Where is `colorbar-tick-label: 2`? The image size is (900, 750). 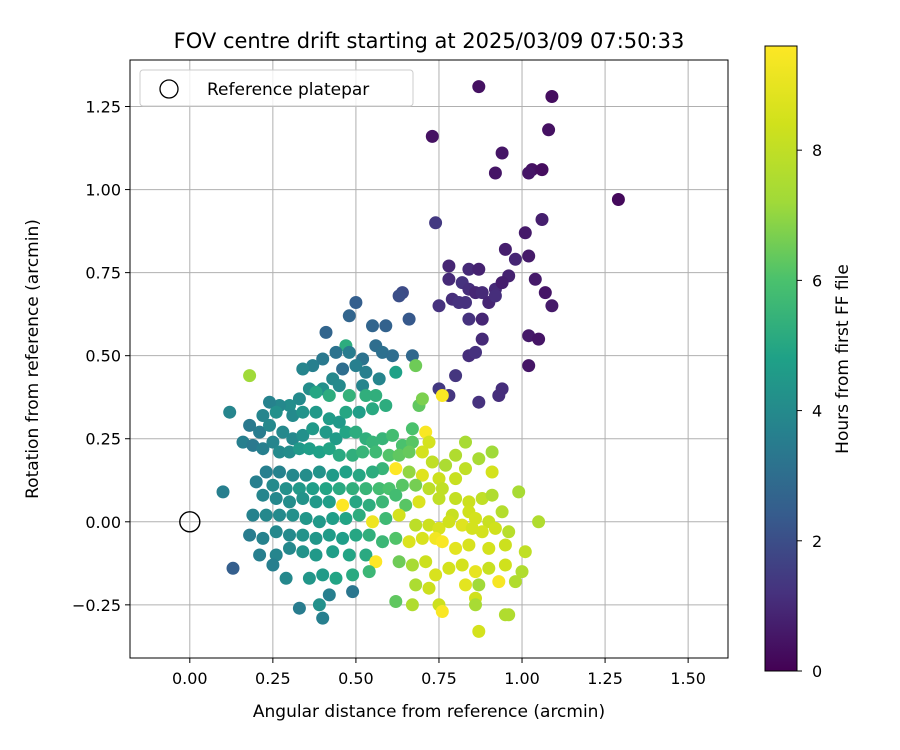
colorbar-tick-label: 2 is located at coordinates (817, 541).